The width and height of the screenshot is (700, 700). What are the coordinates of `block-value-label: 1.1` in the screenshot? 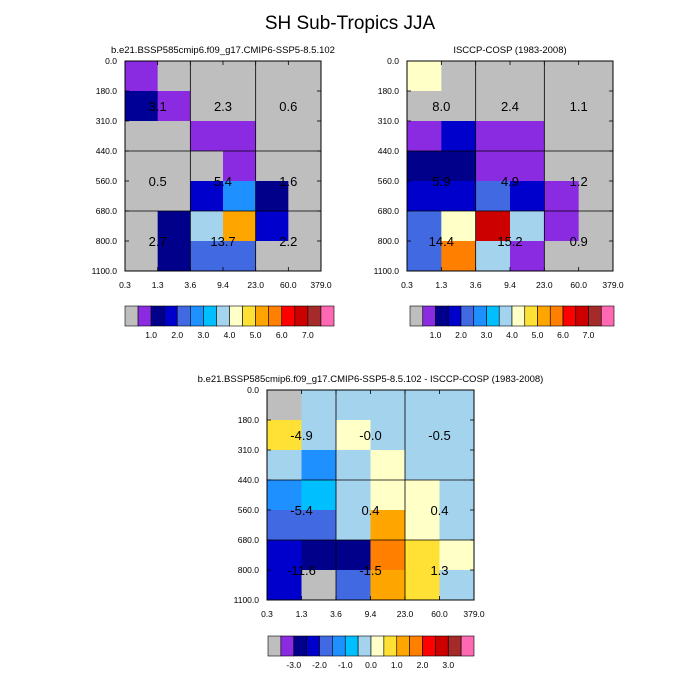 It's located at (579, 106).